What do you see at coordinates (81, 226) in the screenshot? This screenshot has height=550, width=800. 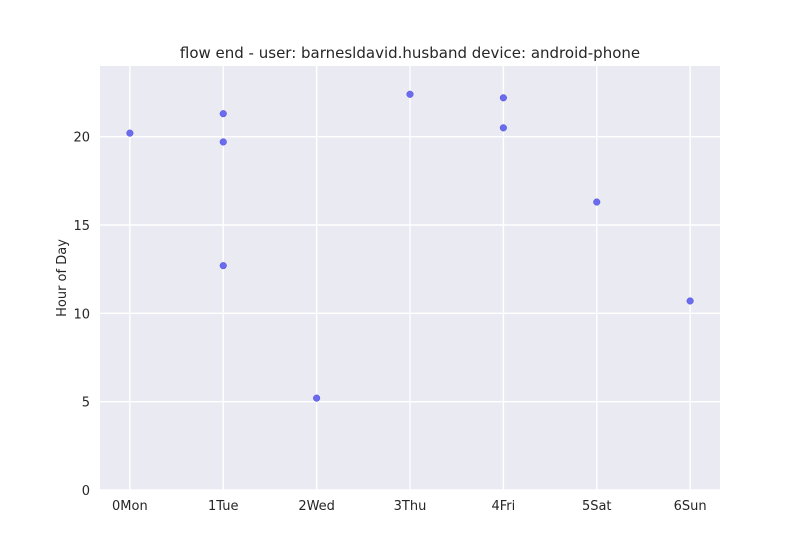 I see `y-tick-label: 15` at bounding box center [81, 226].